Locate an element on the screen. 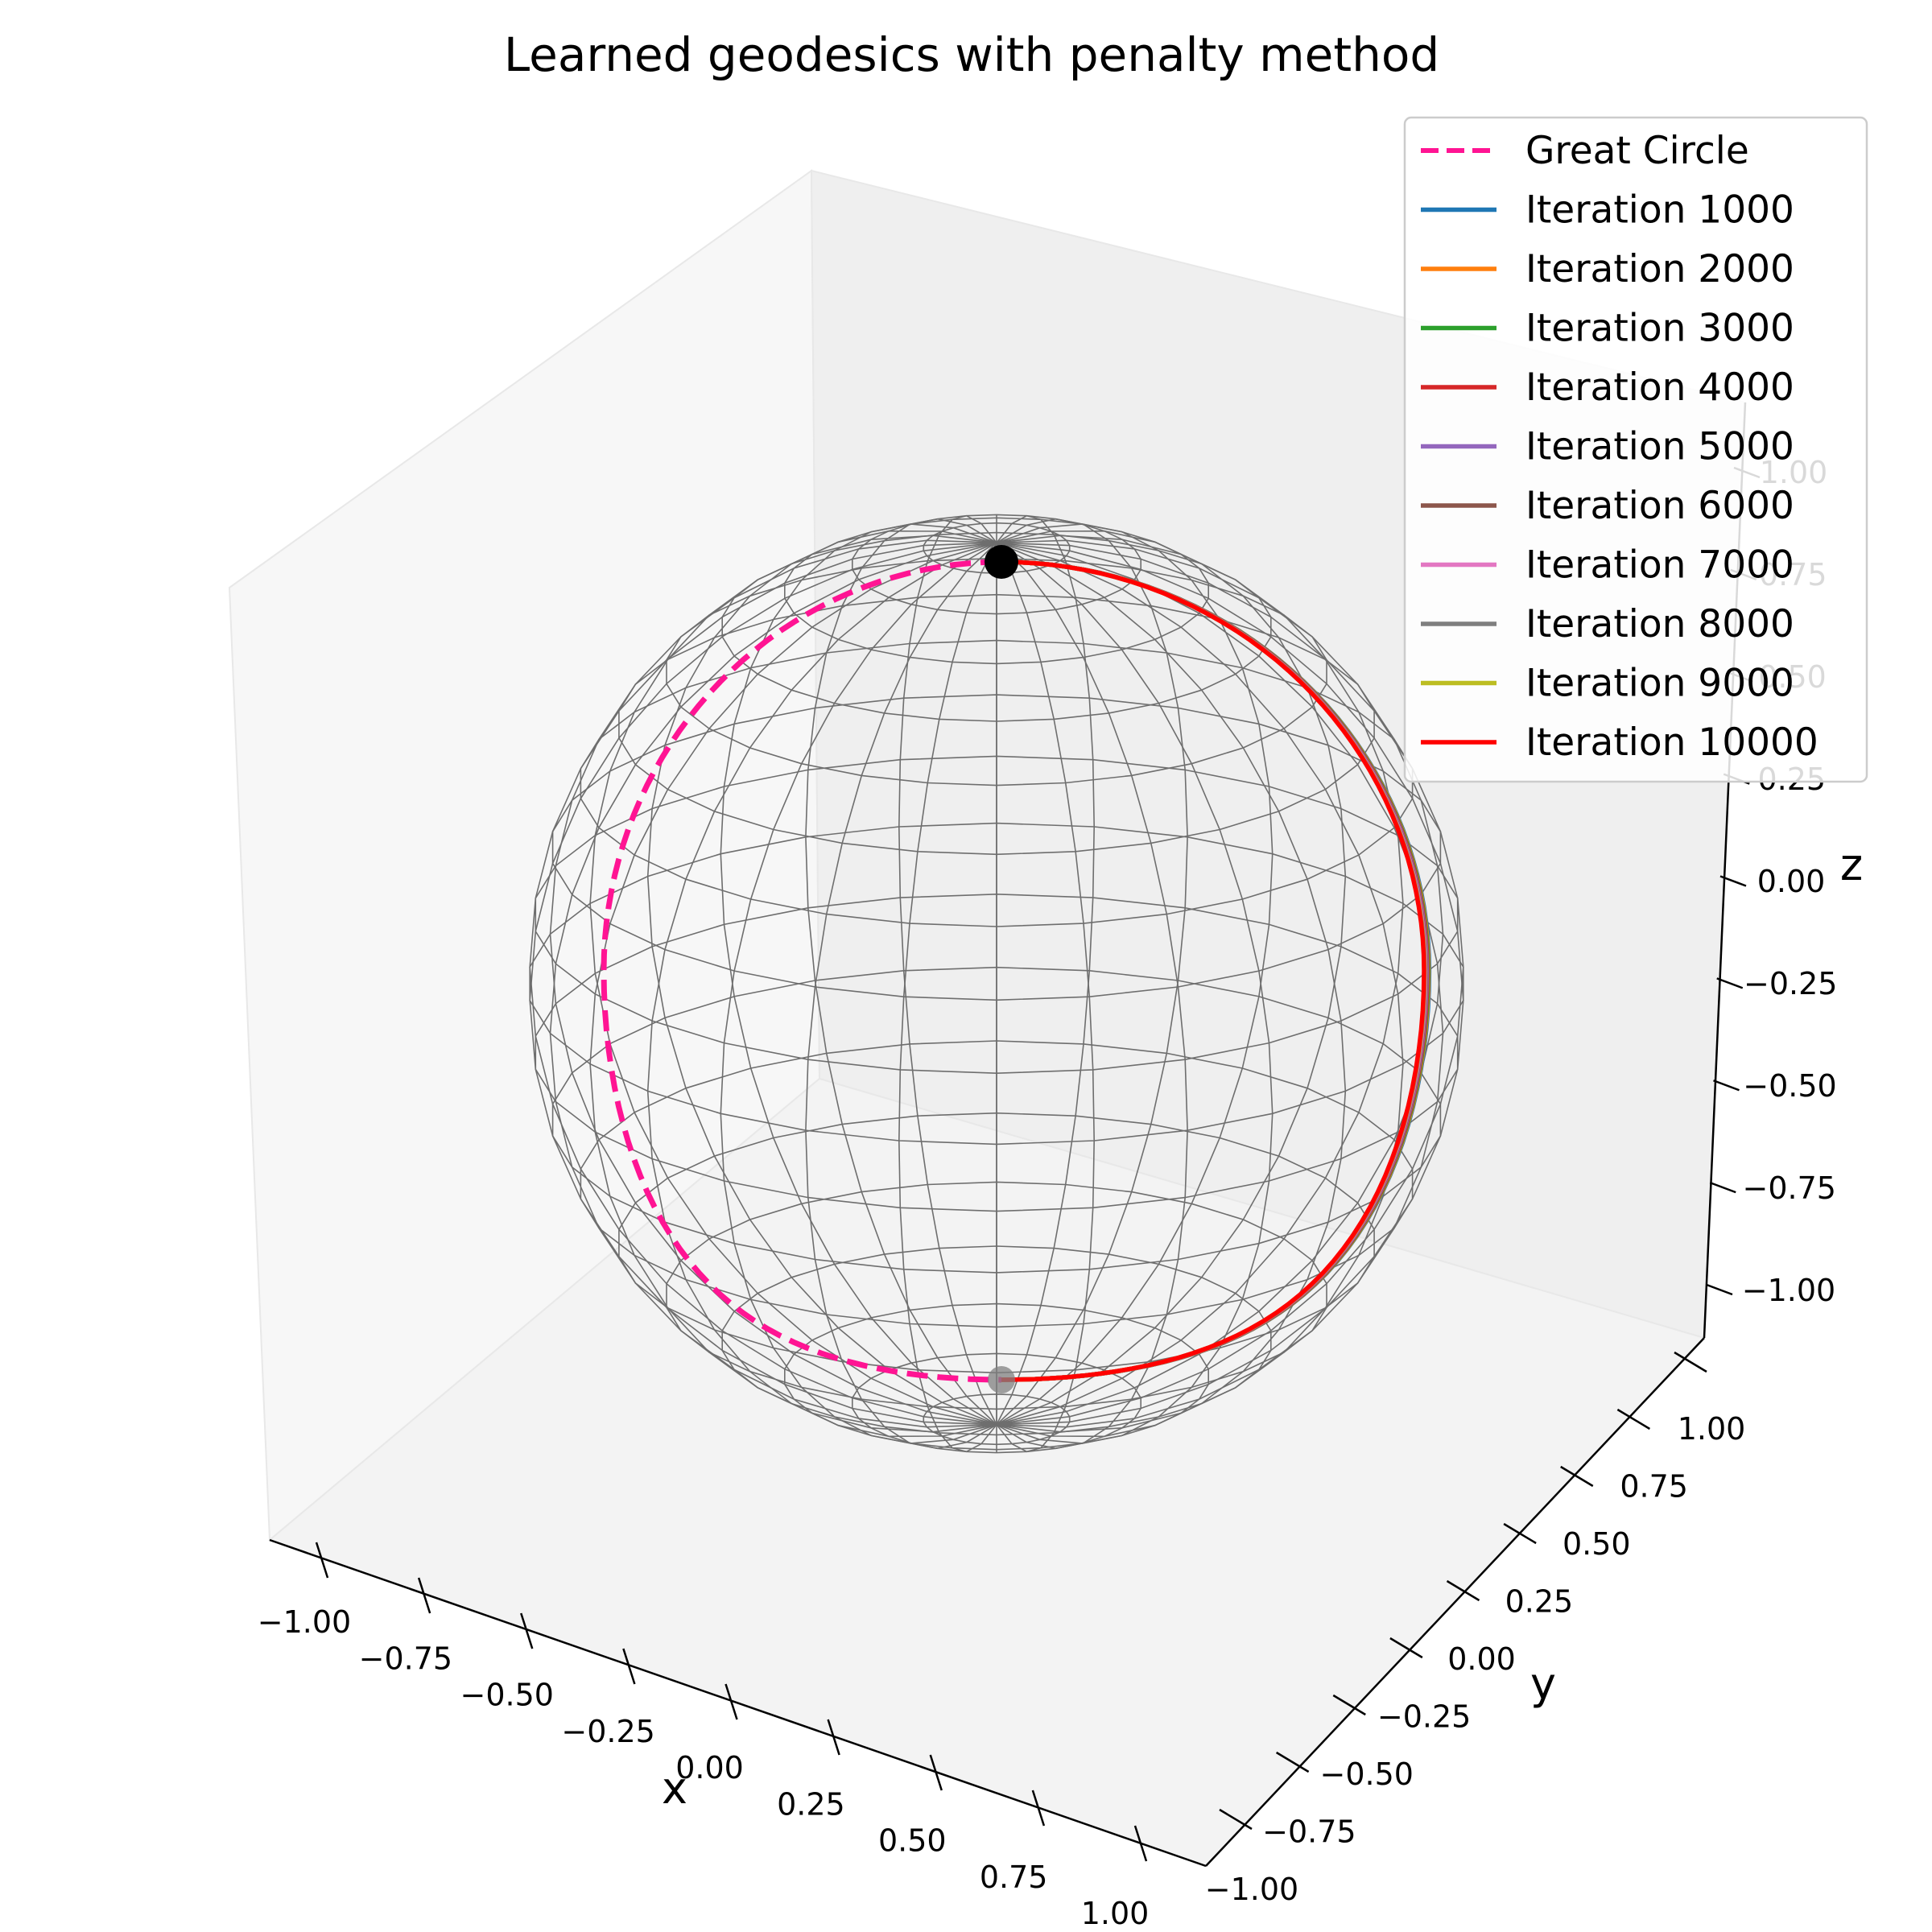  x-axis-label: x is located at coordinates (674, 1788).